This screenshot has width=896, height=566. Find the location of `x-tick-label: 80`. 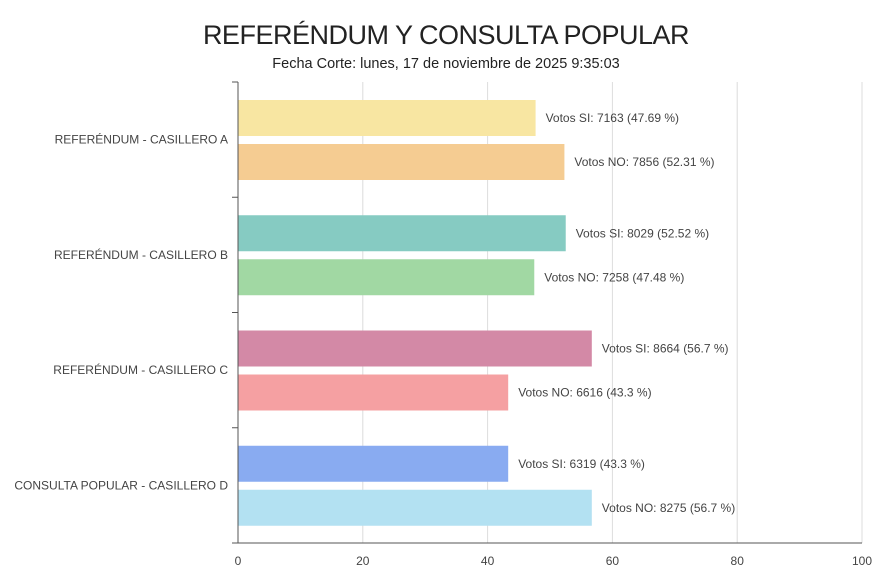

x-tick-label: 80 is located at coordinates (738, 560).